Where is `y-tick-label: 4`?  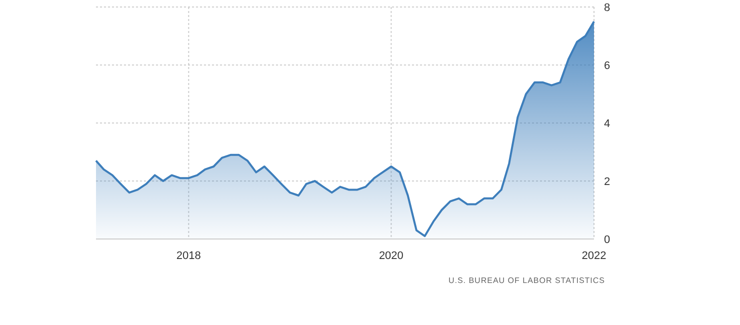
y-tick-label: 4 is located at coordinates (607, 124).